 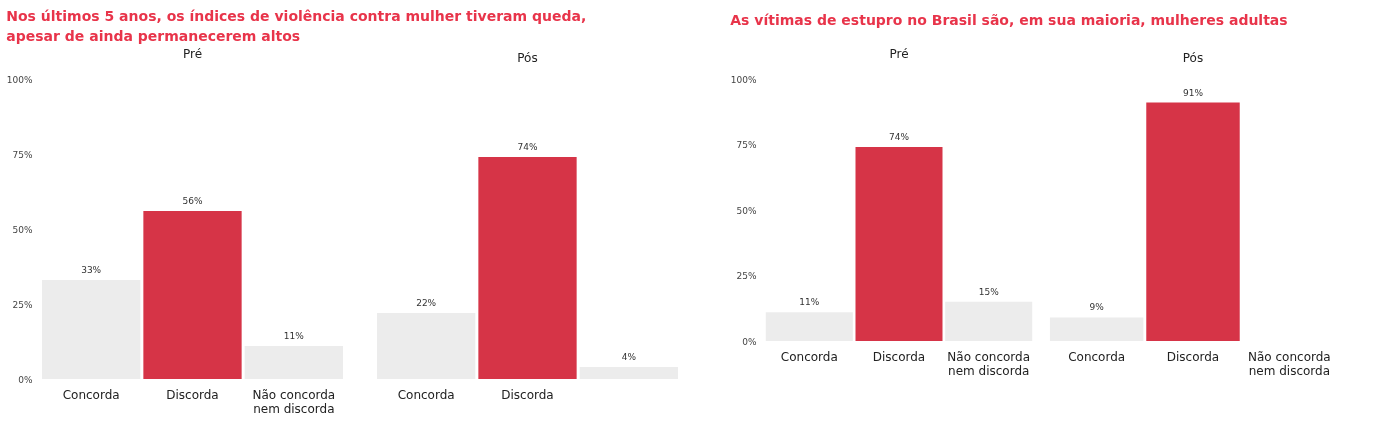 I want to click on data-label: 9%, so click(x=1097, y=307).